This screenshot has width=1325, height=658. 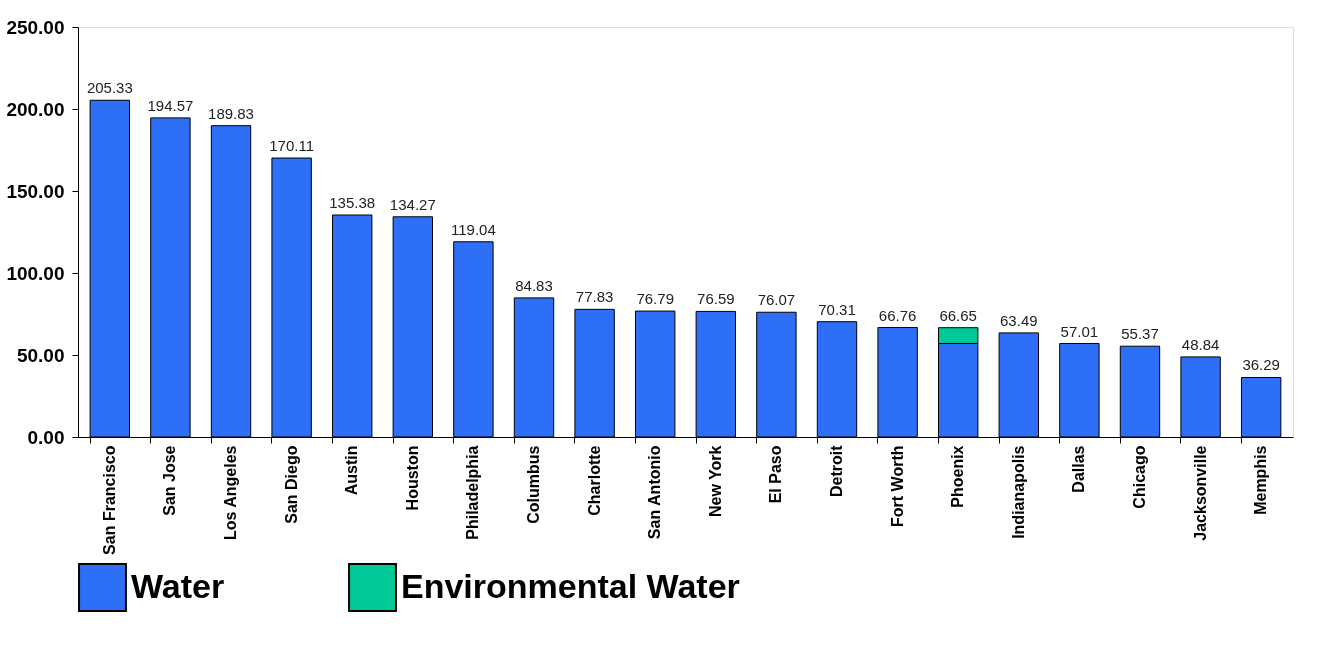 What do you see at coordinates (594, 297) in the screenshot?
I see `total-label: 77.83` at bounding box center [594, 297].